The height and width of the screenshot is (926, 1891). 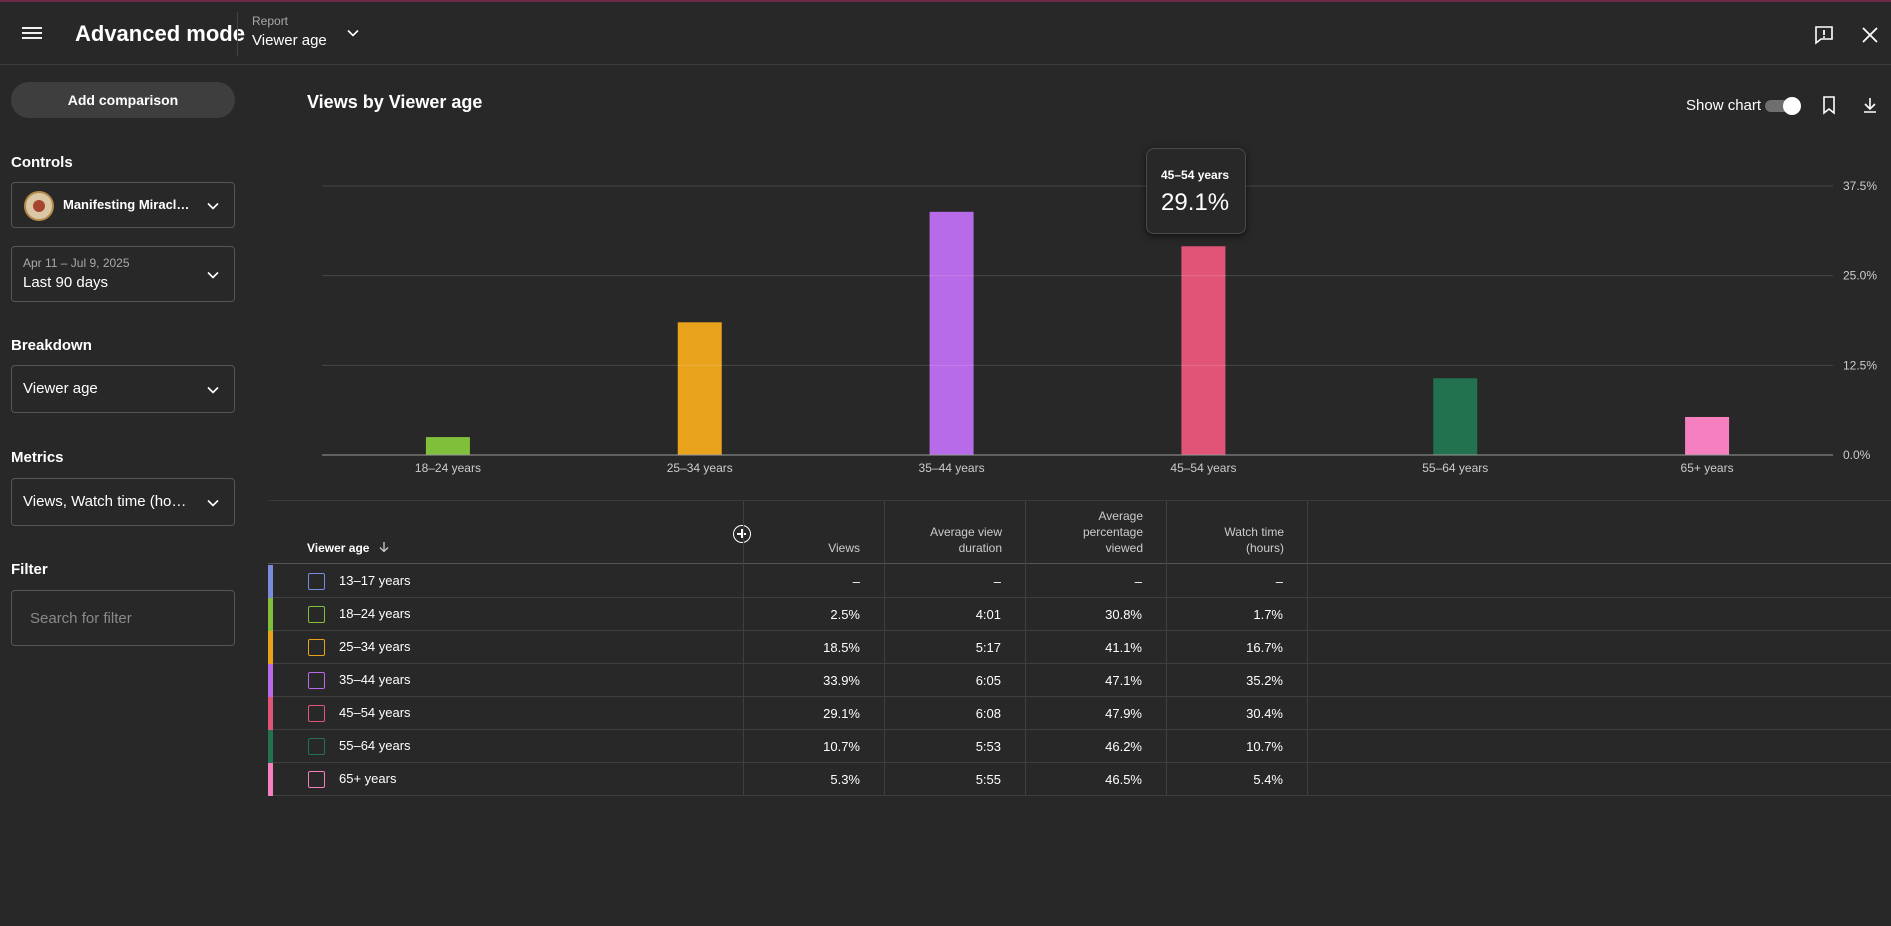 I want to click on avg-pct-header-line3: viewed, so click(x=1124, y=548).